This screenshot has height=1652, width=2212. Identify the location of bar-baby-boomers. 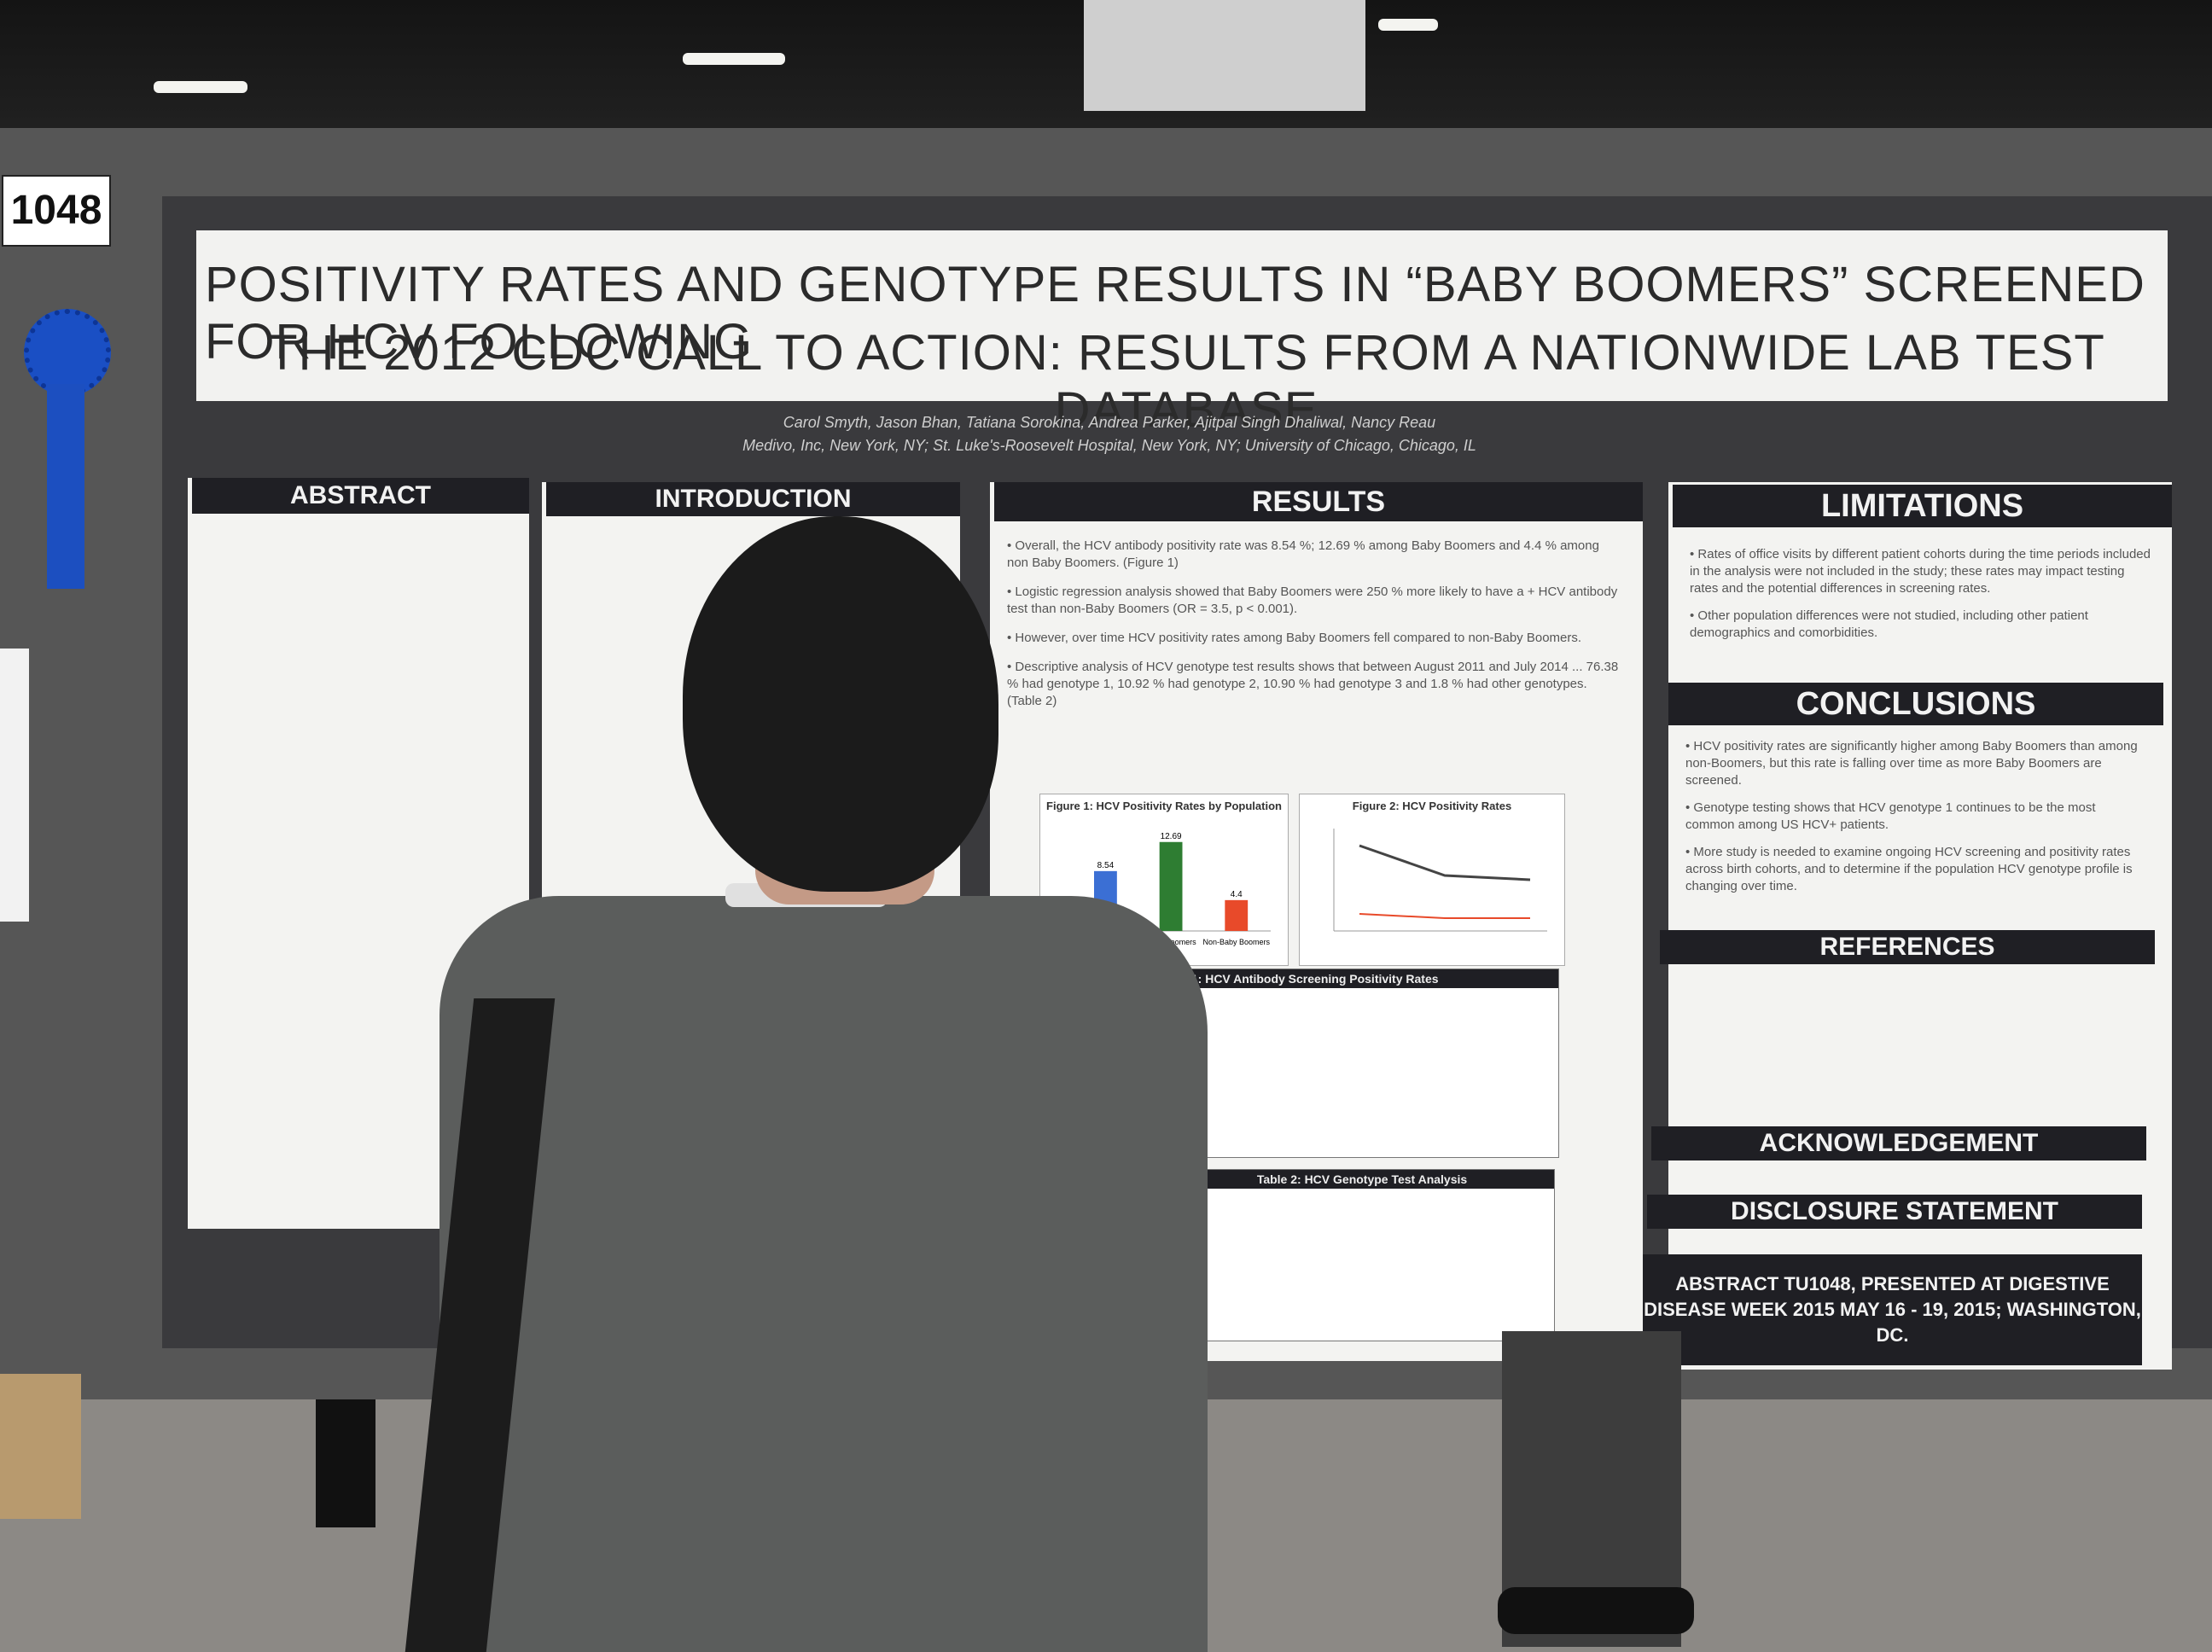
(1171, 886).